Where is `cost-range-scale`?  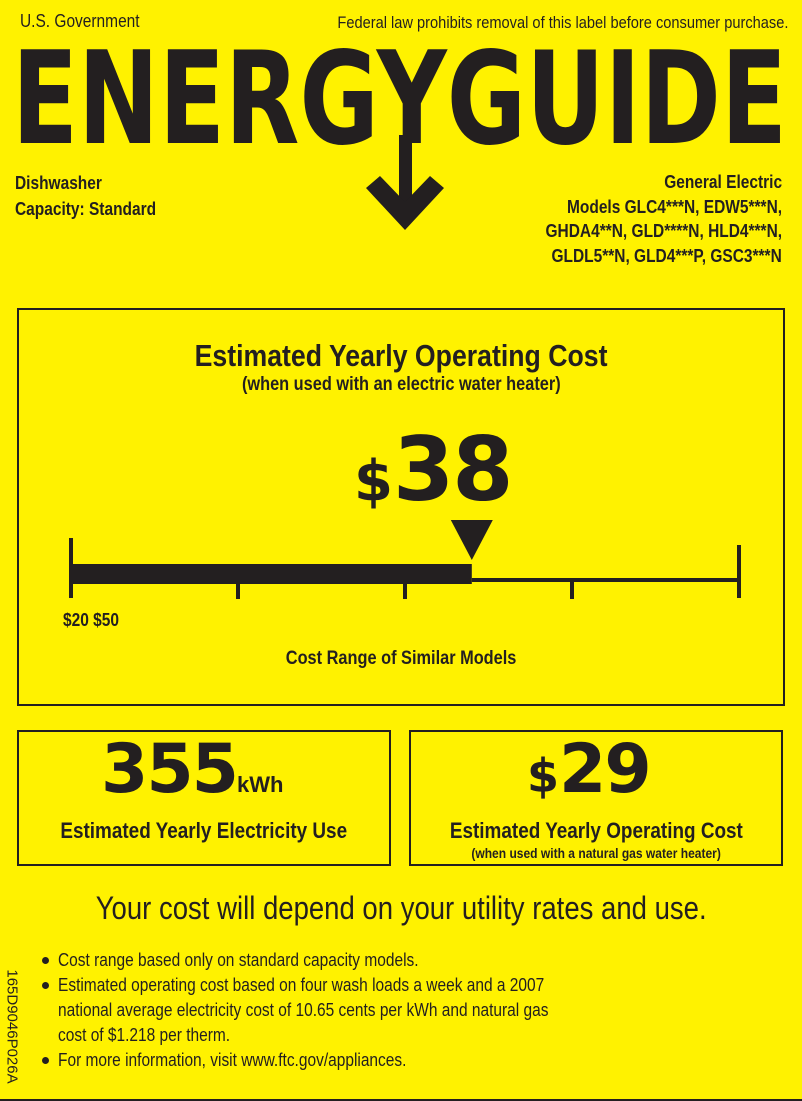
cost-range-scale is located at coordinates (405, 559).